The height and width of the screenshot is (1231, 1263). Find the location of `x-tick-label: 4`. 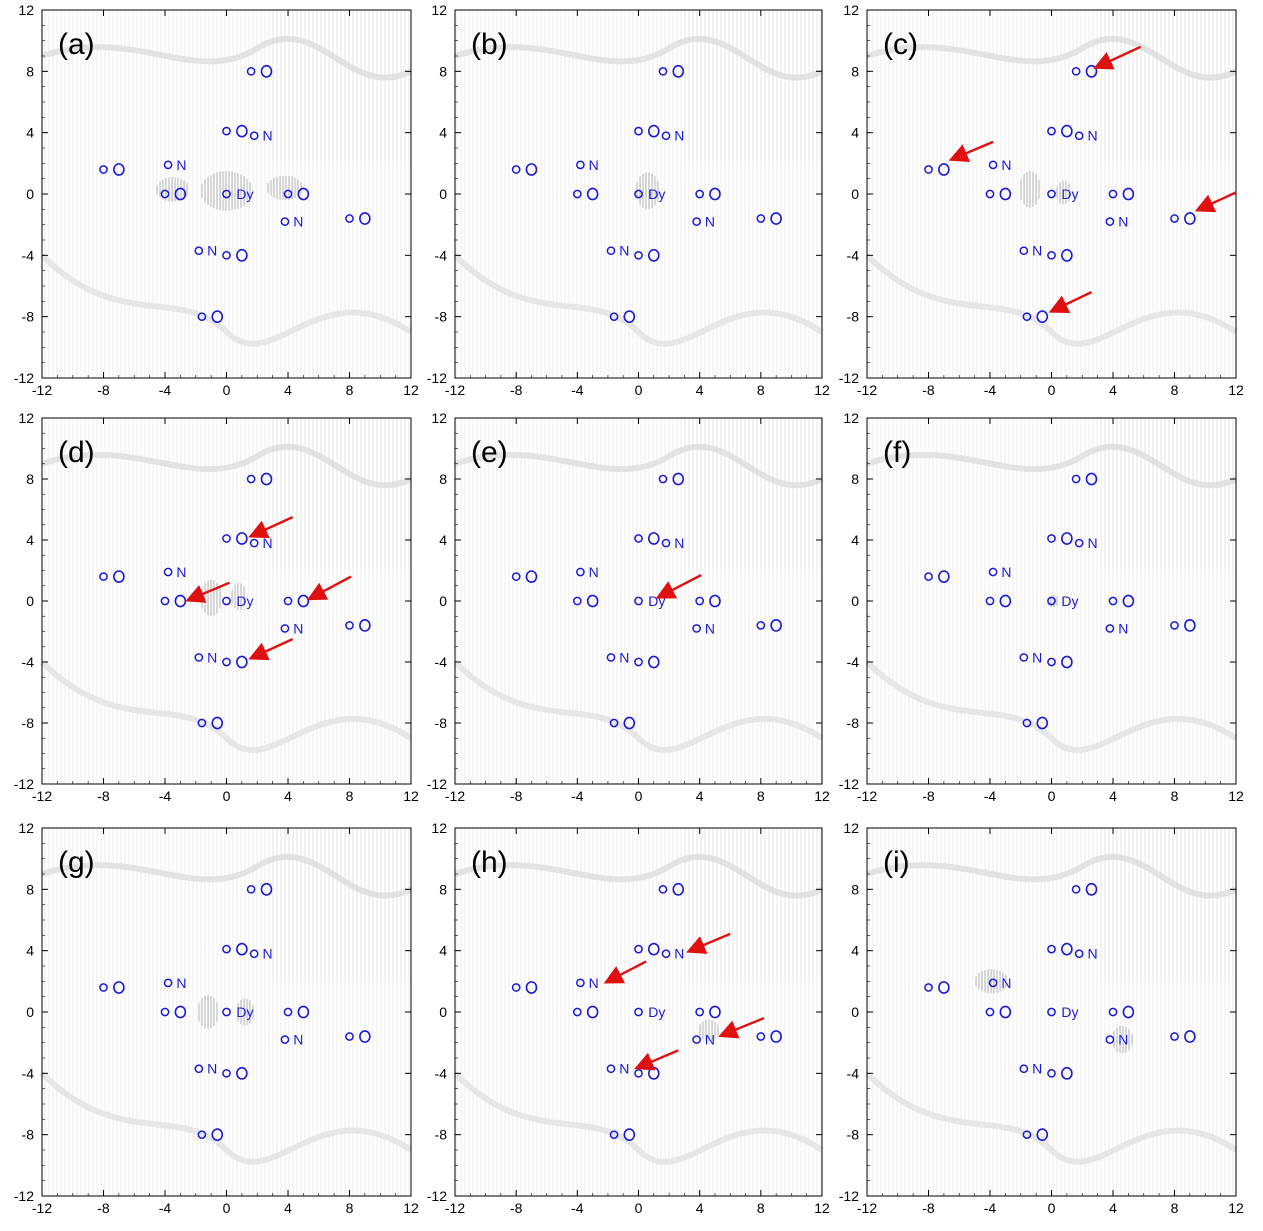

x-tick-label: 4 is located at coordinates (700, 796).